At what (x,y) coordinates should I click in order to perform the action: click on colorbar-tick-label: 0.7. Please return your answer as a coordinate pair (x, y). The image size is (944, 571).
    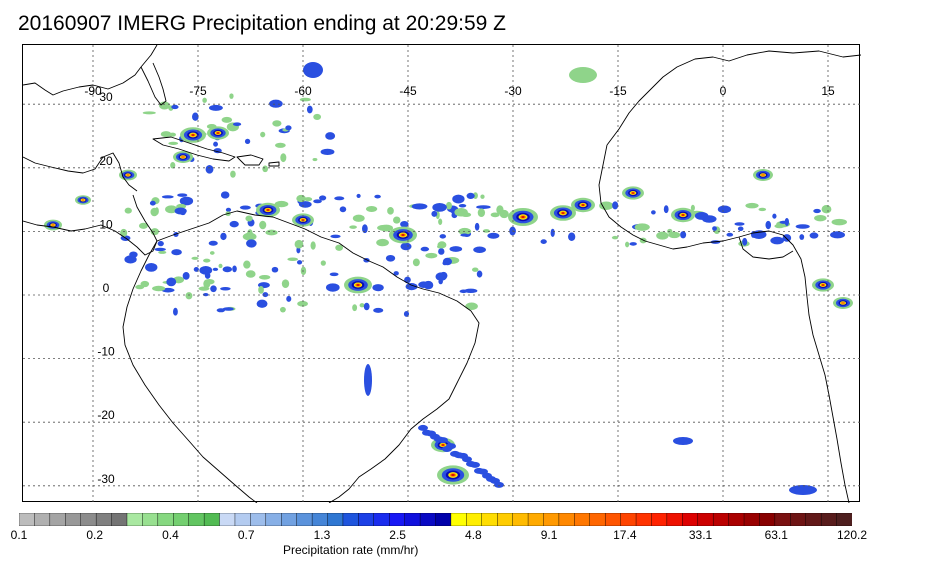
    Looking at the image, I should click on (246, 535).